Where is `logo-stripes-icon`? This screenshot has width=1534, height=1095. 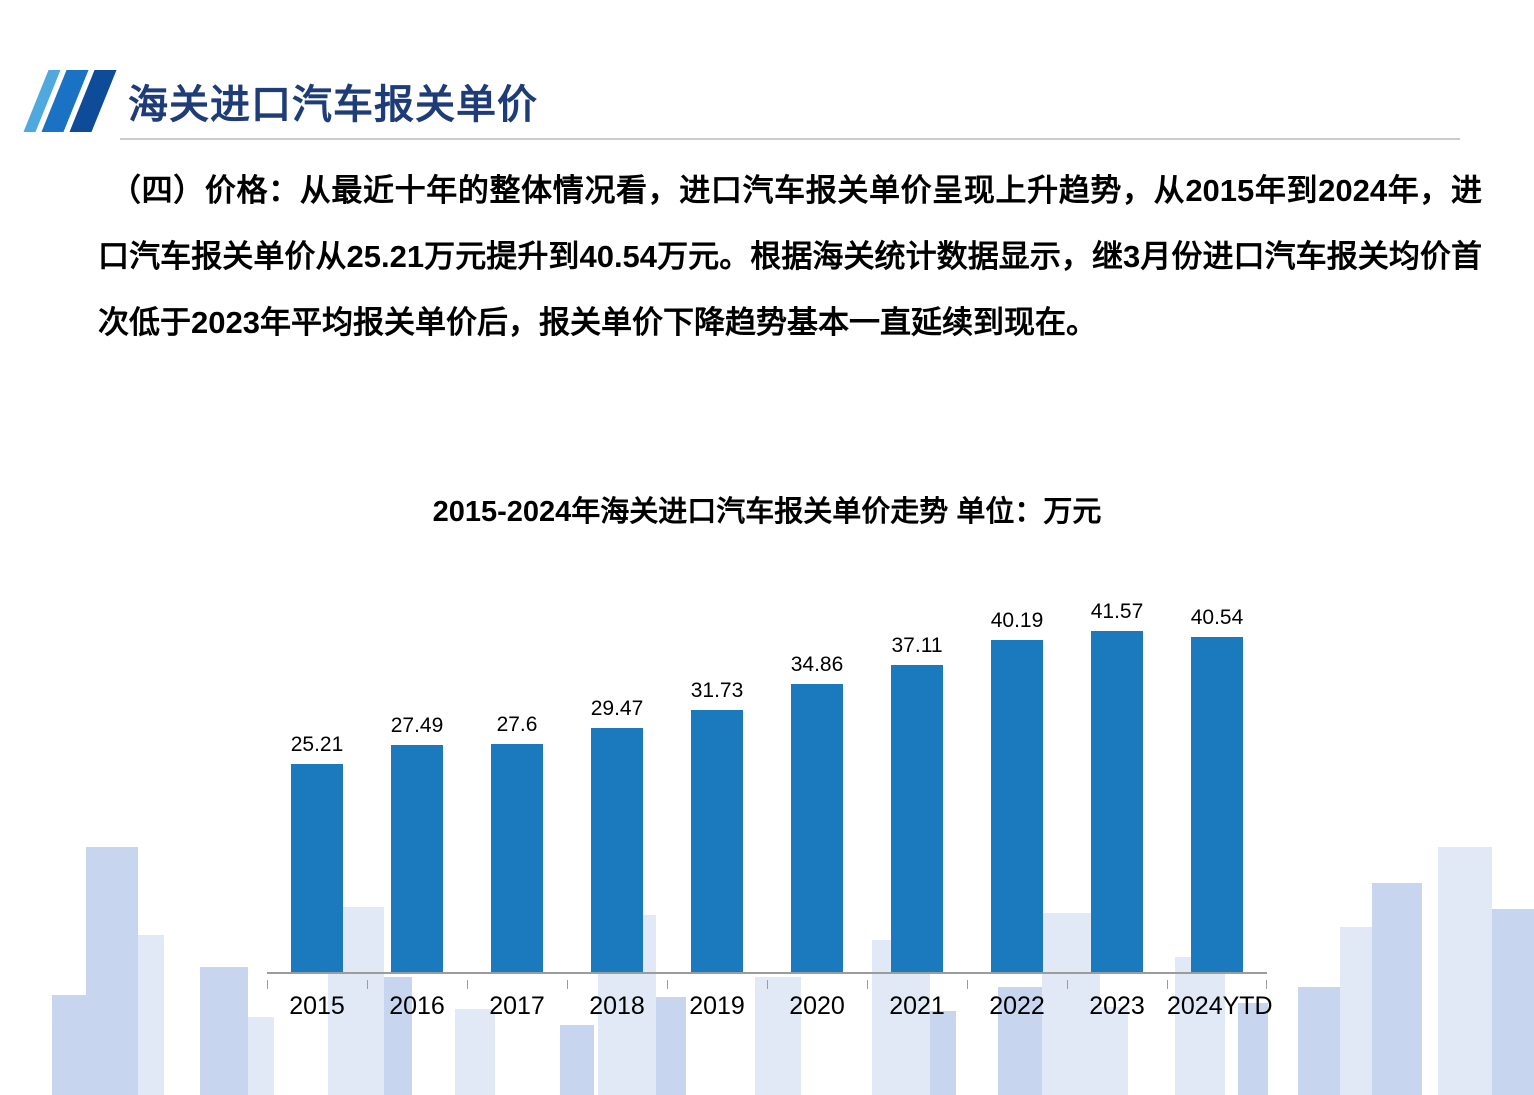 logo-stripes-icon is located at coordinates (70, 101).